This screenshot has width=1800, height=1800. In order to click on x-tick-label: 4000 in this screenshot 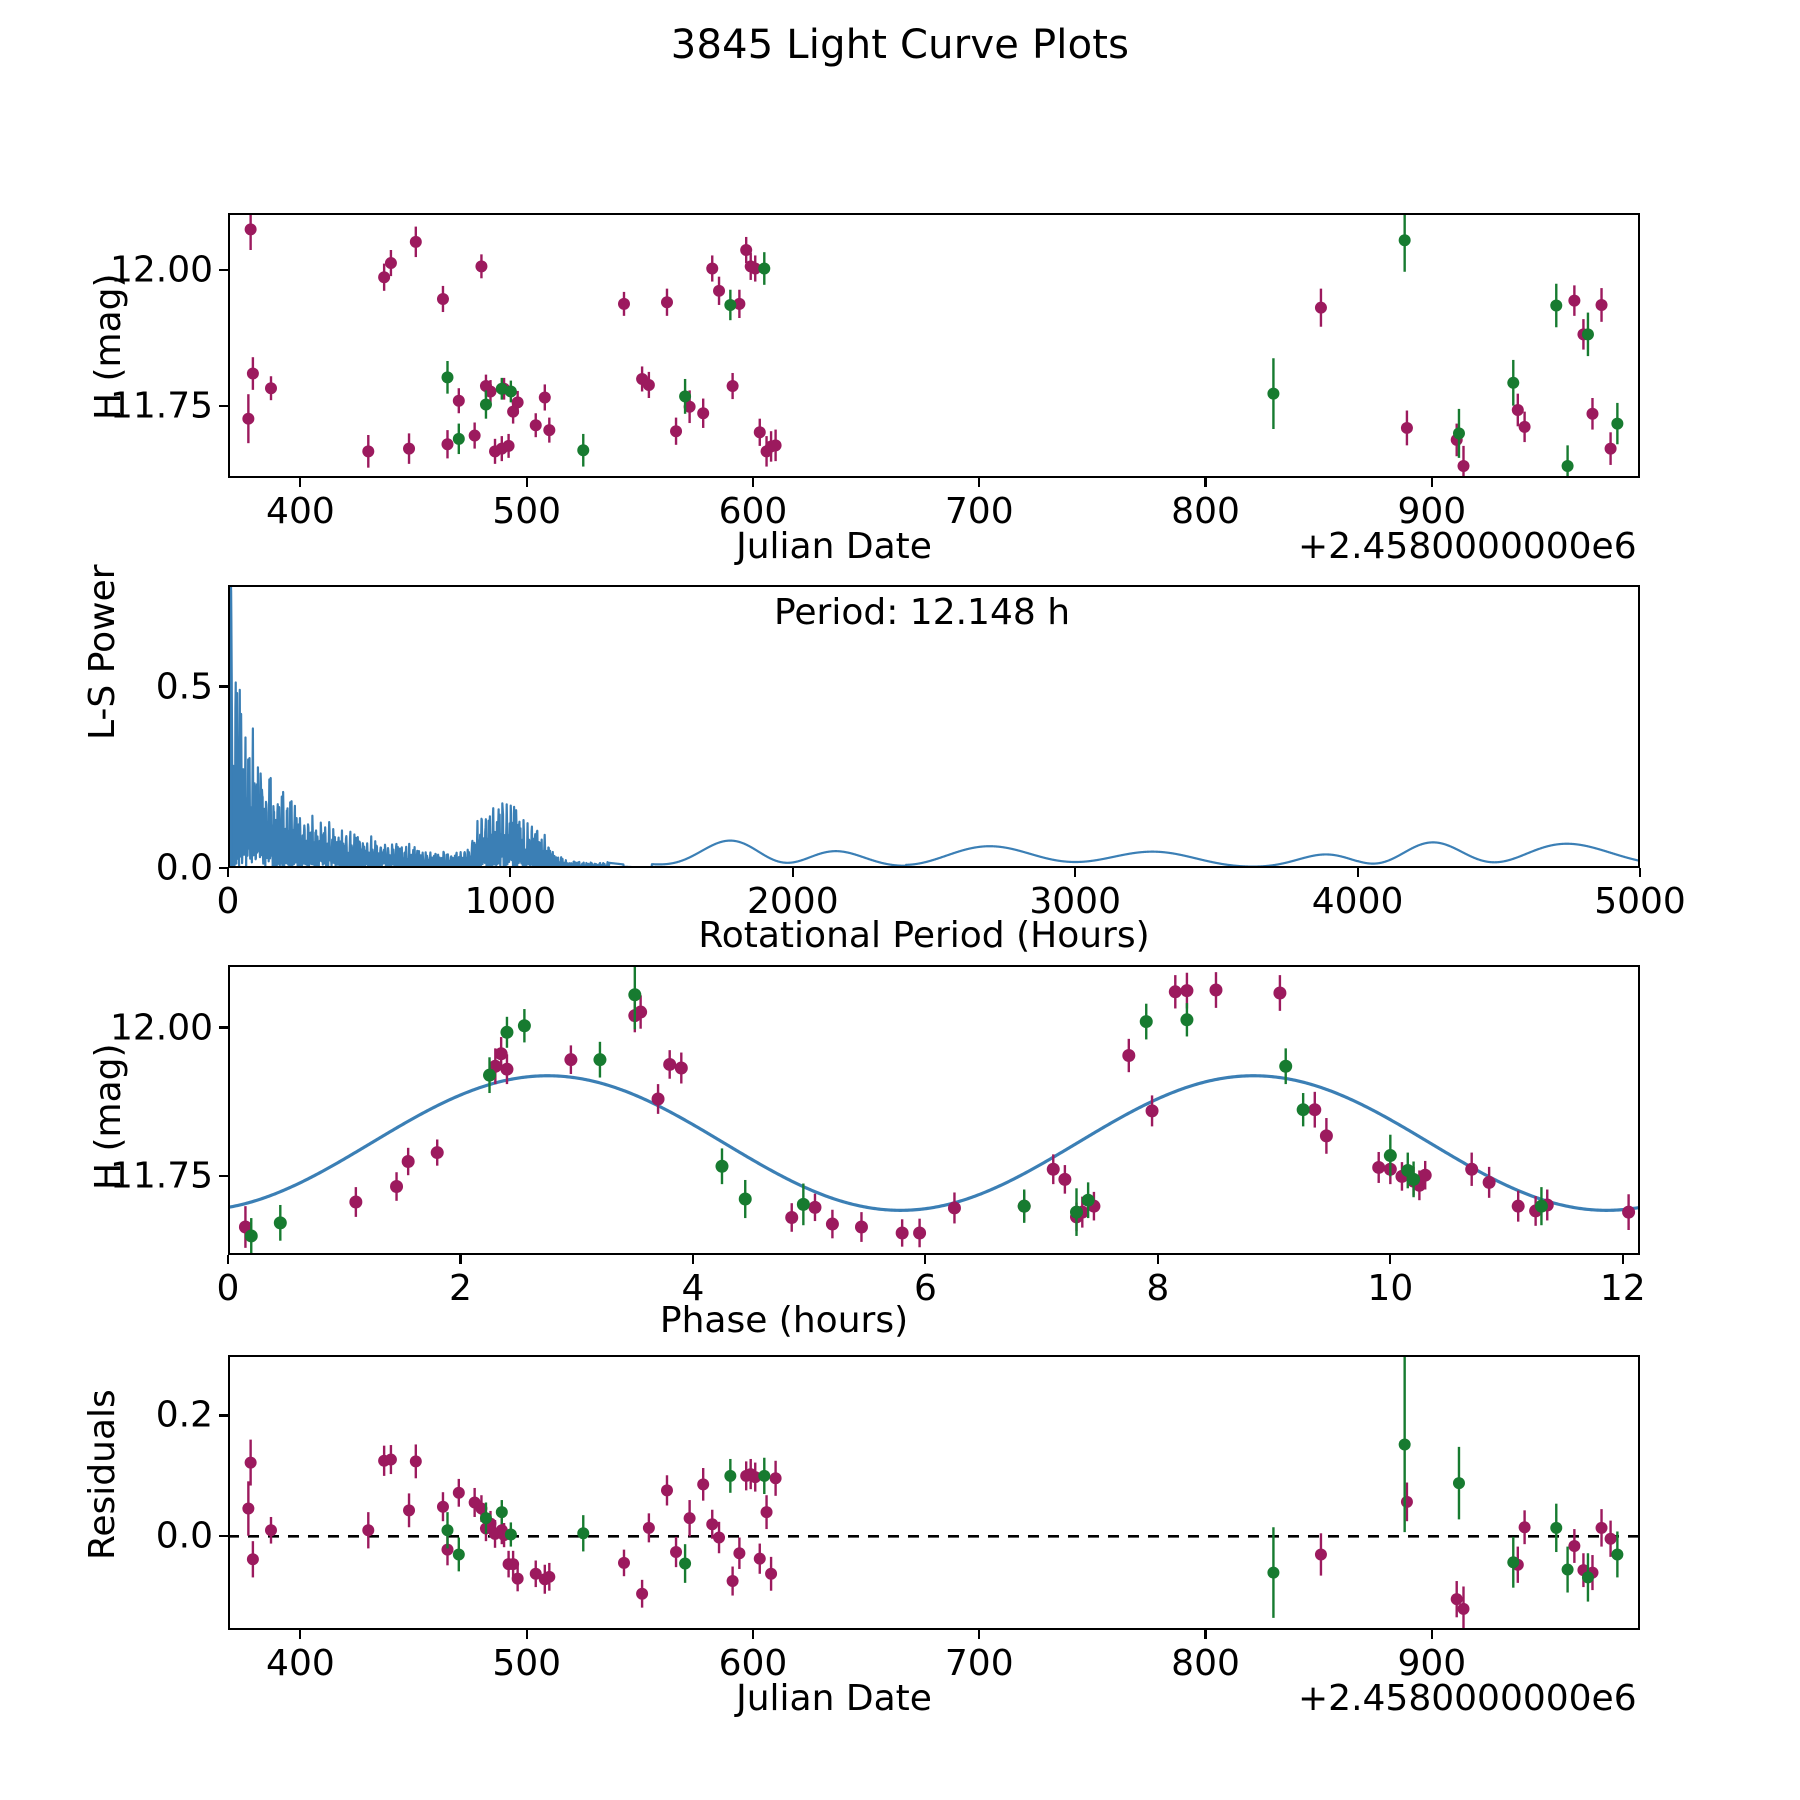, I will do `click(1357, 901)`.